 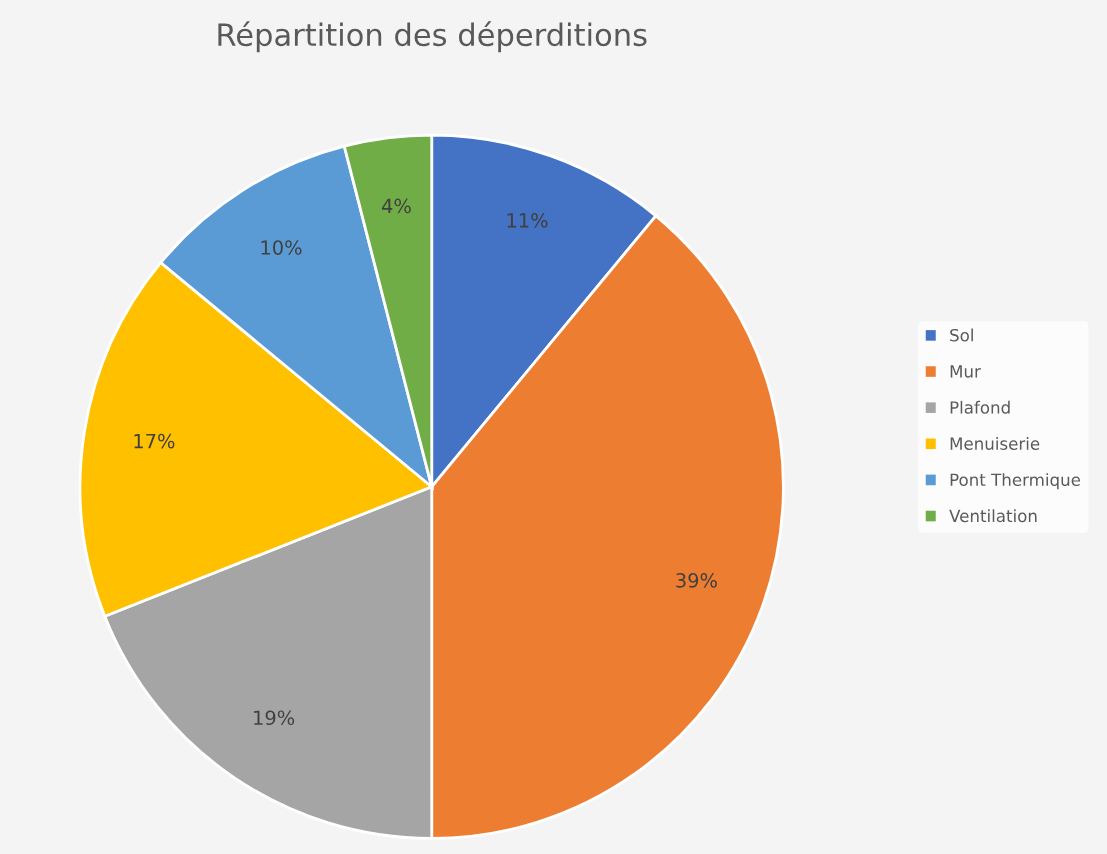 I want to click on legend-label: Sol, so click(x=961, y=335).